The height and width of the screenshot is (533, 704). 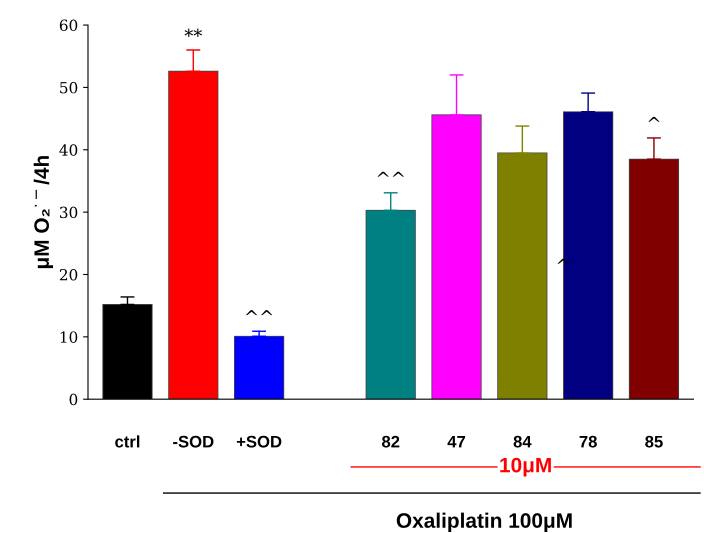 What do you see at coordinates (74, 400) in the screenshot?
I see `y-tick-label: 0` at bounding box center [74, 400].